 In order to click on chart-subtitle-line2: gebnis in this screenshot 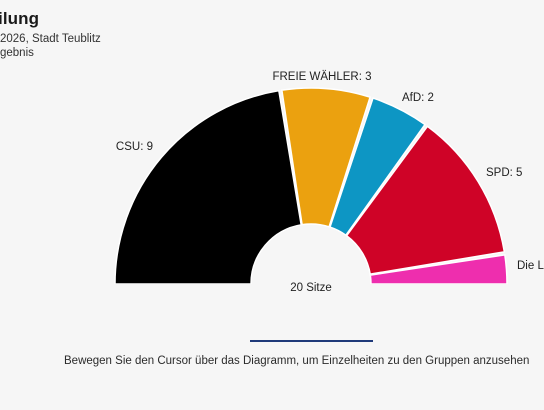, I will do `click(17, 53)`.